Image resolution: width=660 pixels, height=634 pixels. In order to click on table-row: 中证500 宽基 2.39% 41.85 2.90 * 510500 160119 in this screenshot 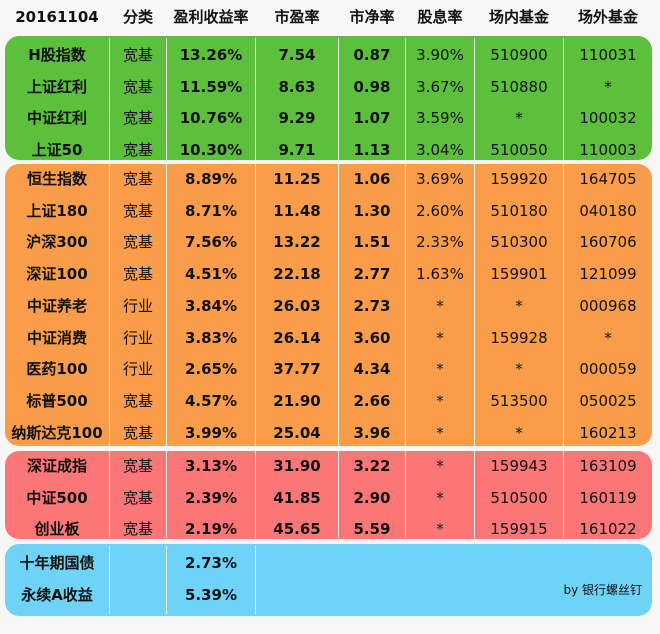, I will do `click(330, 498)`.